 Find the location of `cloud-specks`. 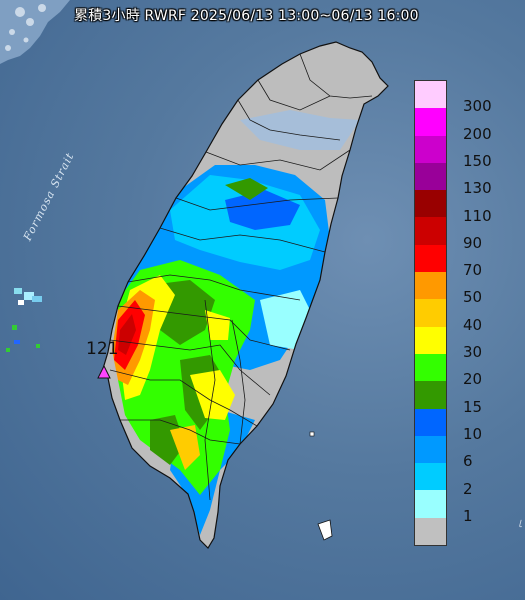

cloud-specks is located at coordinates (25, 27).